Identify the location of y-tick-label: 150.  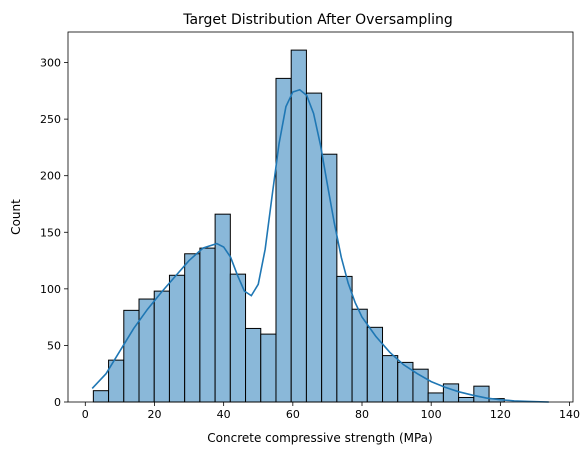
(50, 232).